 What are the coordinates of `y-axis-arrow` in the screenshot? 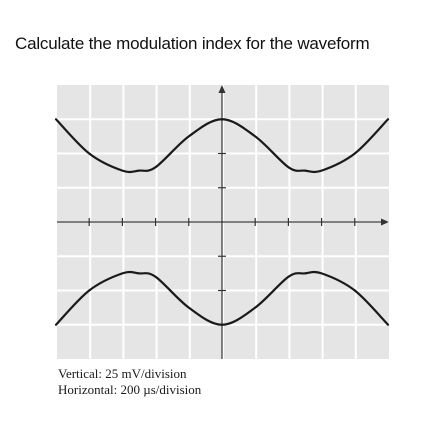 It's located at (222, 89).